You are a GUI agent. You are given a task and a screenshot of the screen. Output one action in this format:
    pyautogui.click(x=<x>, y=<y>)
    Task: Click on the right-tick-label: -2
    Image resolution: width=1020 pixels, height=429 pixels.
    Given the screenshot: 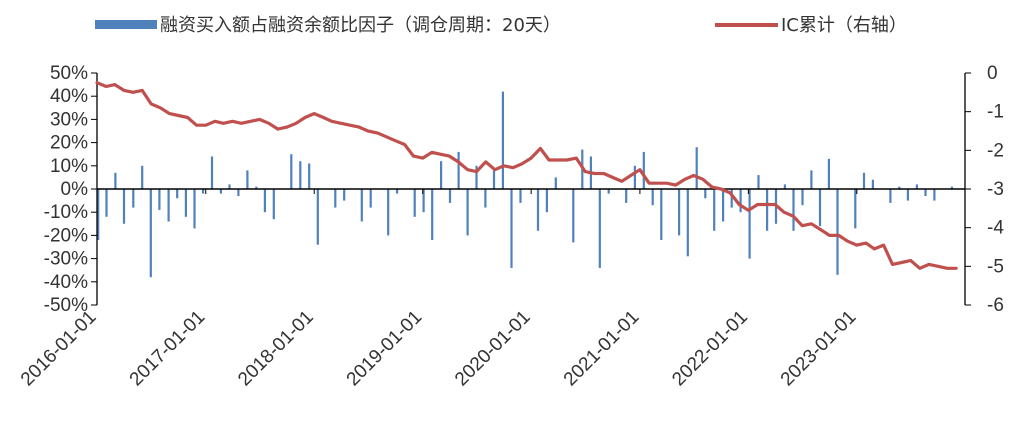 What is the action you would take?
    pyautogui.click(x=995, y=150)
    